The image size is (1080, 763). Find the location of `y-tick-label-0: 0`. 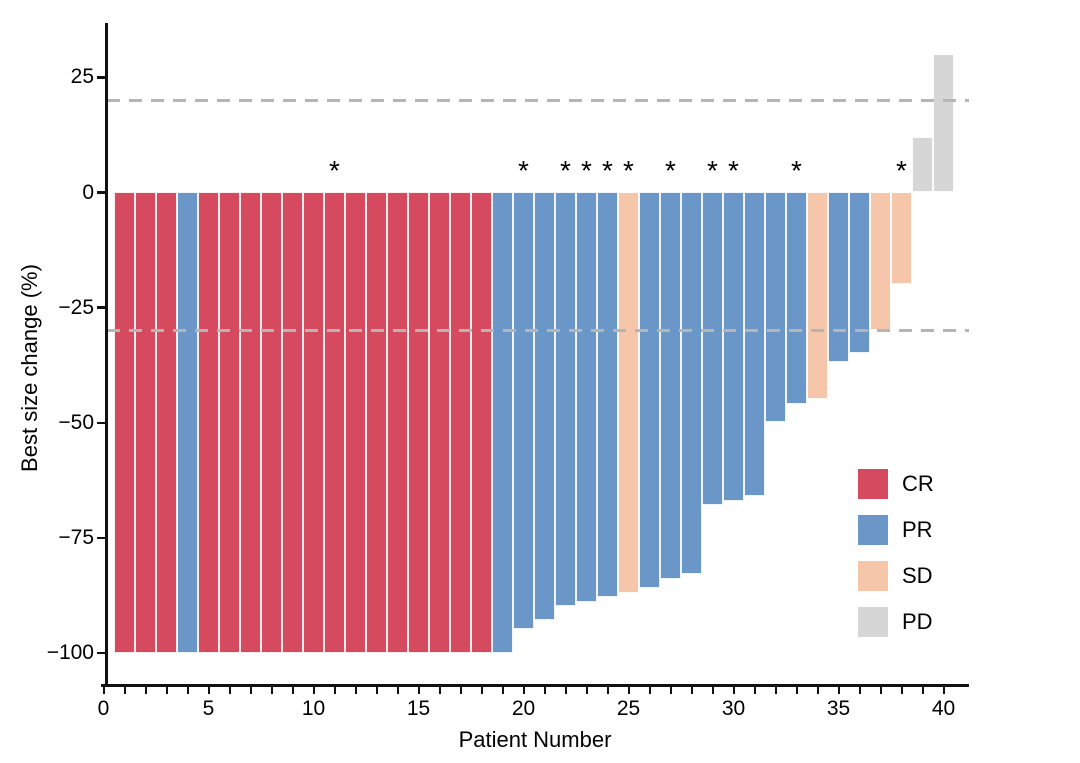

y-tick-label-0: 0 is located at coordinates (88, 192).